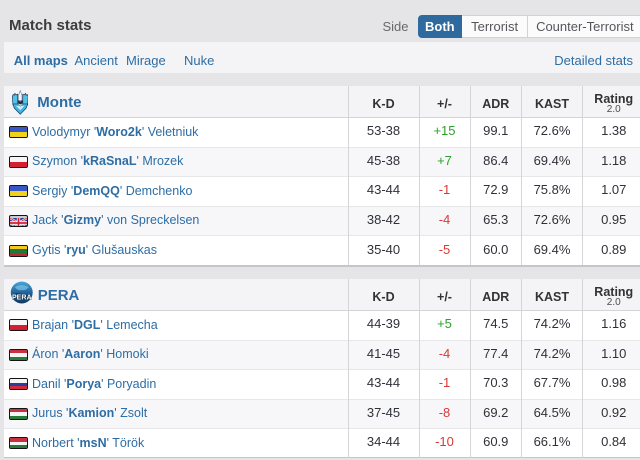 The height and width of the screenshot is (460, 640). What do you see at coordinates (21, 298) in the screenshot?
I see `svg-text: PERA` at bounding box center [21, 298].